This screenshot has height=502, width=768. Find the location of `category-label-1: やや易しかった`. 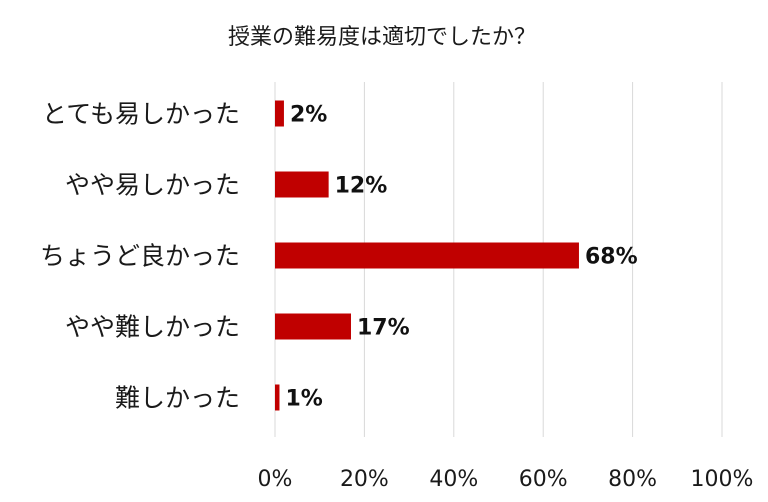

category-label-1: やや易しかった is located at coordinates (152, 185).